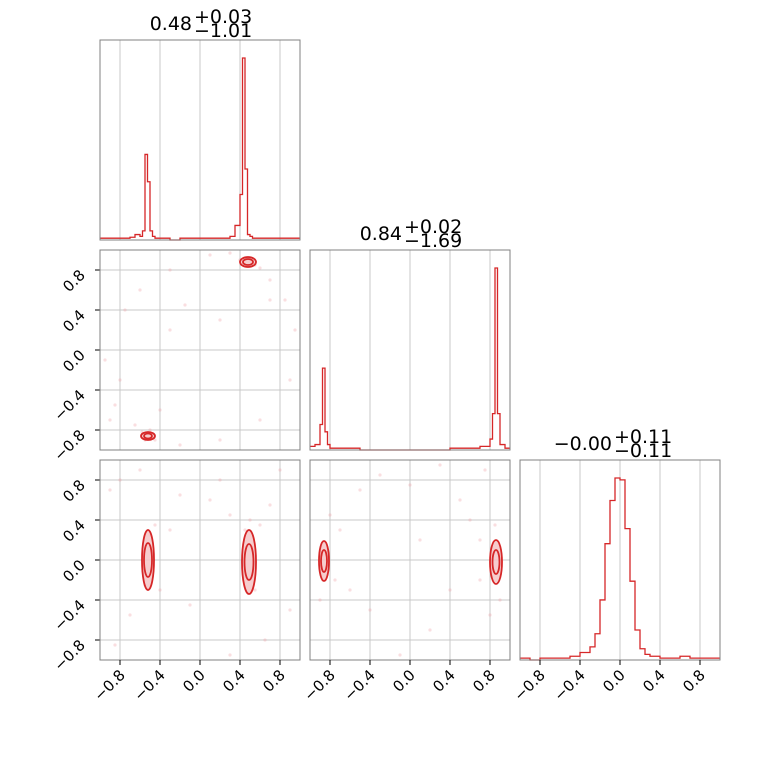 This screenshot has width=760, height=760. Describe the element at coordinates (171, 24) in the screenshot. I see `panel-title: 0.48` at that location.